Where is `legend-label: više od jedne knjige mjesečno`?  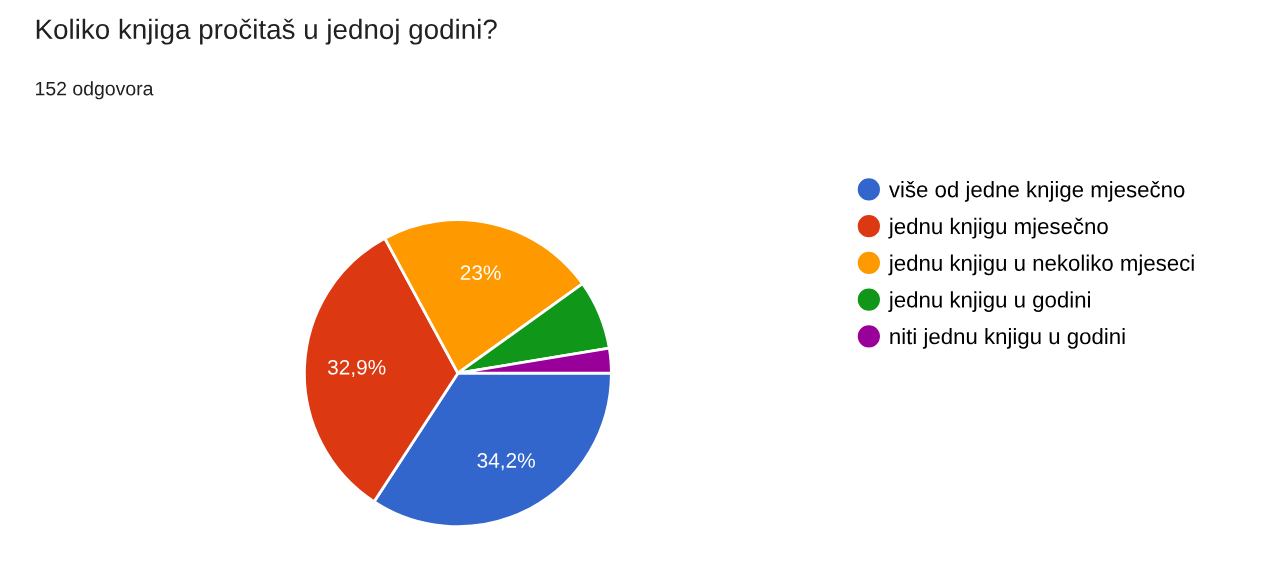 legend-label: više od jedne knjige mjesečno is located at coordinates (1036, 191).